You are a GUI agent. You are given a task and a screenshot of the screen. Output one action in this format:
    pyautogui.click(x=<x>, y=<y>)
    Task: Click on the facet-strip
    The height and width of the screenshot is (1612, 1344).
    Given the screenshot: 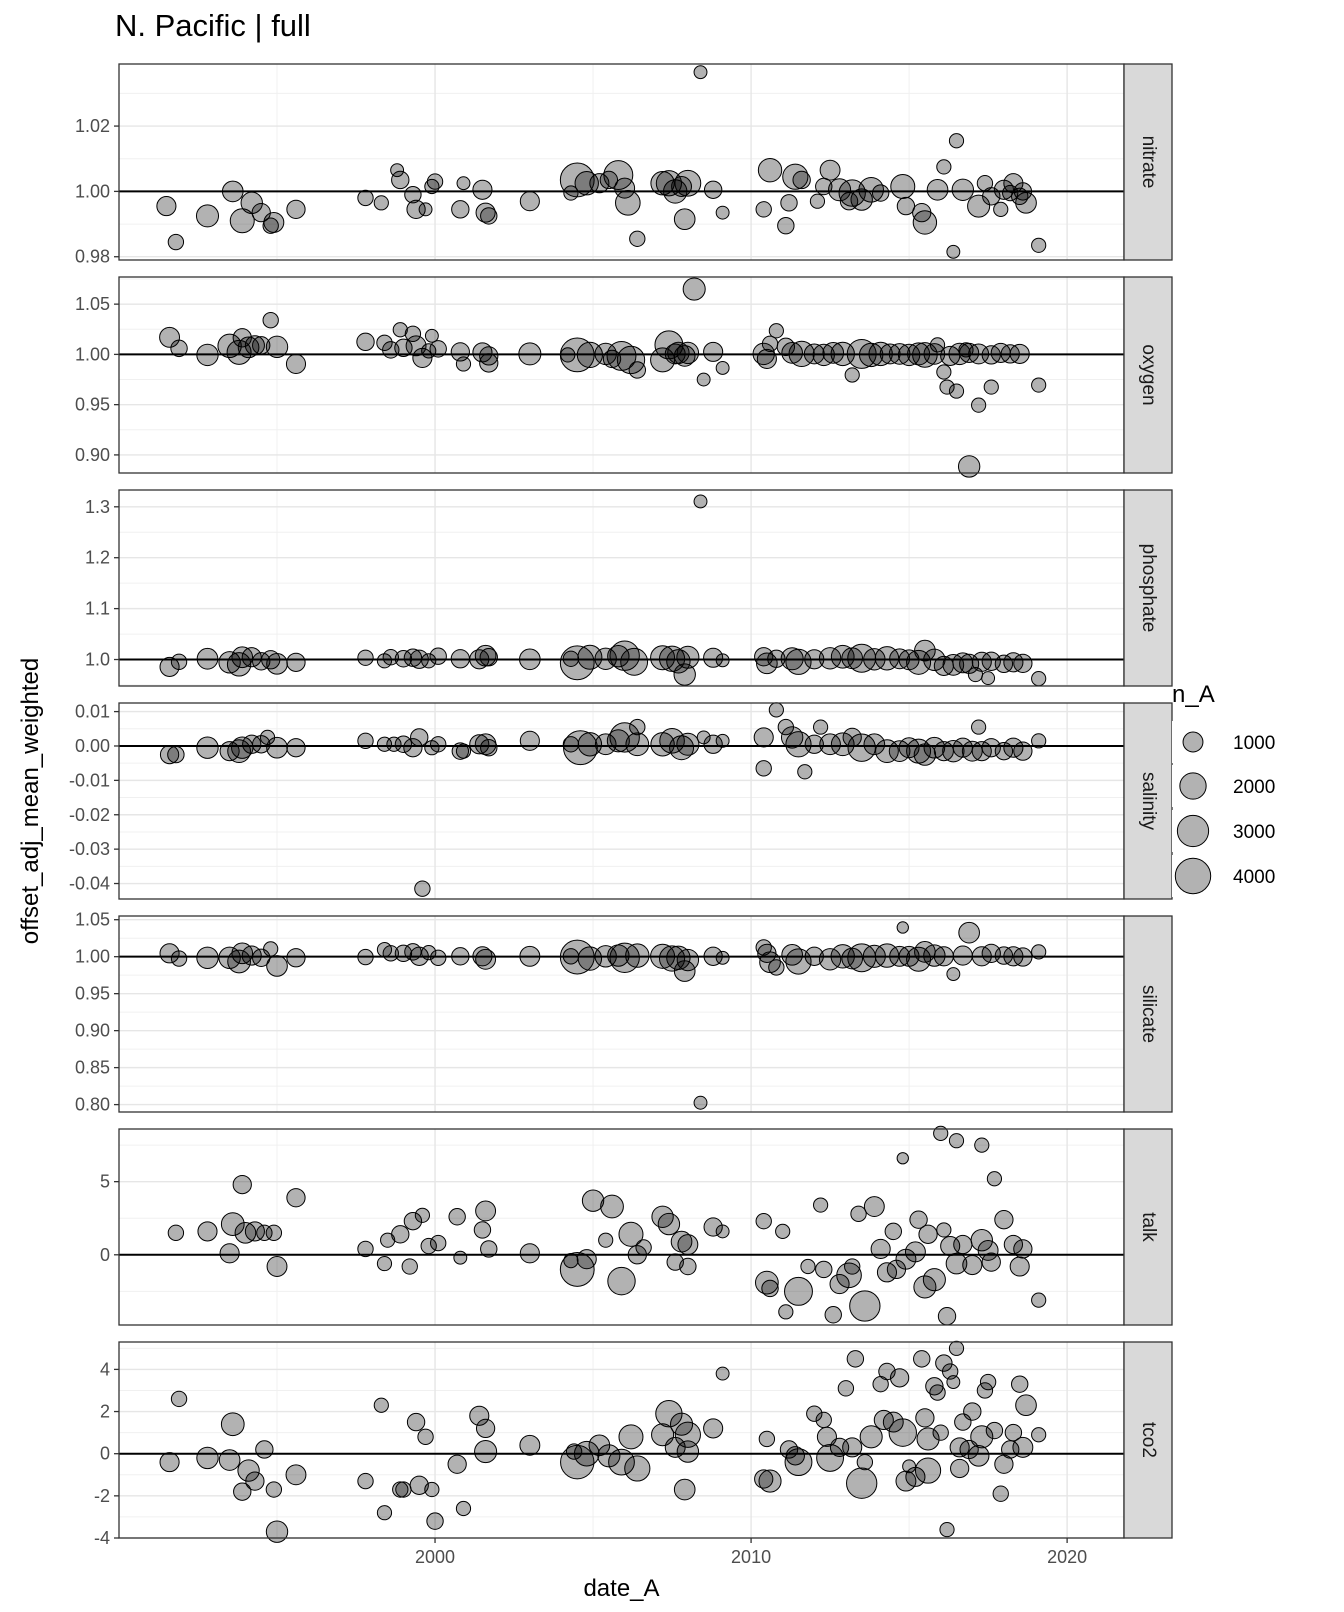 What is the action you would take?
    pyautogui.click(x=1148, y=1227)
    